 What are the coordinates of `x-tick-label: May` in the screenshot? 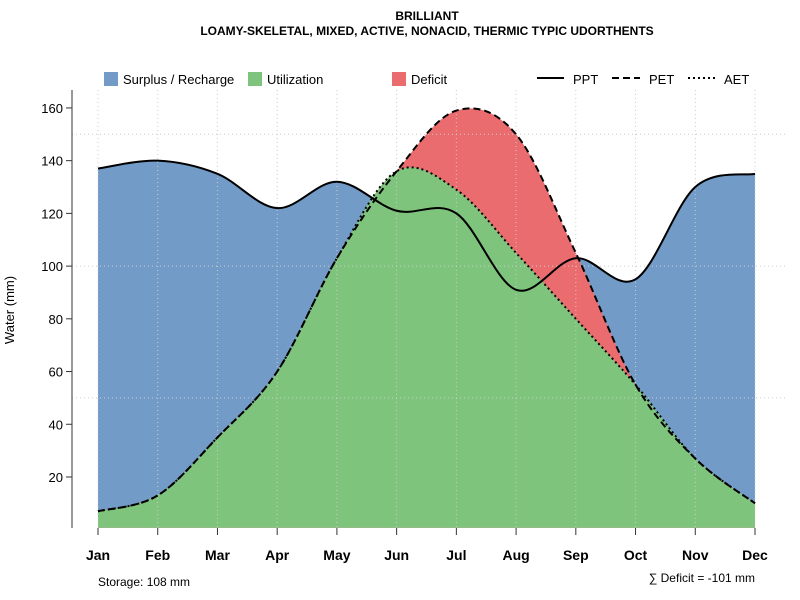 It's located at (336, 555).